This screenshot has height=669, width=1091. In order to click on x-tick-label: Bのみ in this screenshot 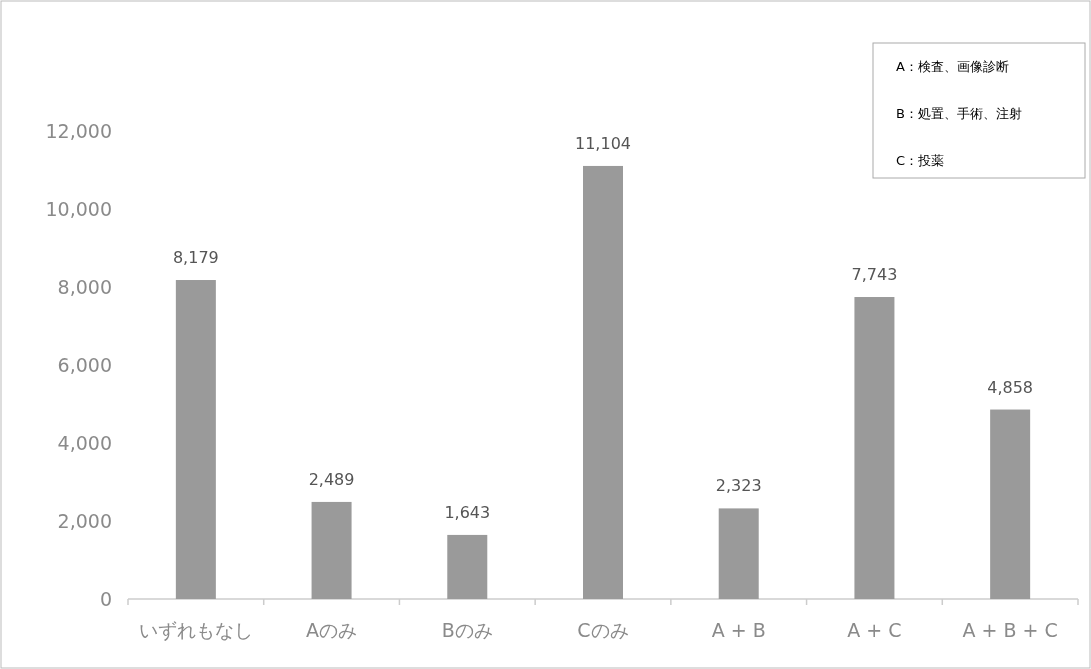, I will do `click(467, 630)`.